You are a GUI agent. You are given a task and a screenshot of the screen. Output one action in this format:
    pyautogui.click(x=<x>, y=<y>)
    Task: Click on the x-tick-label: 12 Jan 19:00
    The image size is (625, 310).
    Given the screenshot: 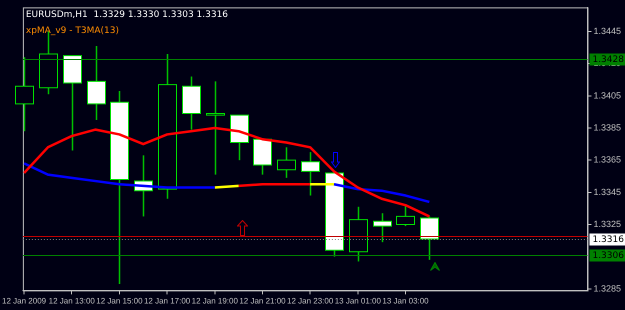 What is the action you would take?
    pyautogui.click(x=215, y=301)
    